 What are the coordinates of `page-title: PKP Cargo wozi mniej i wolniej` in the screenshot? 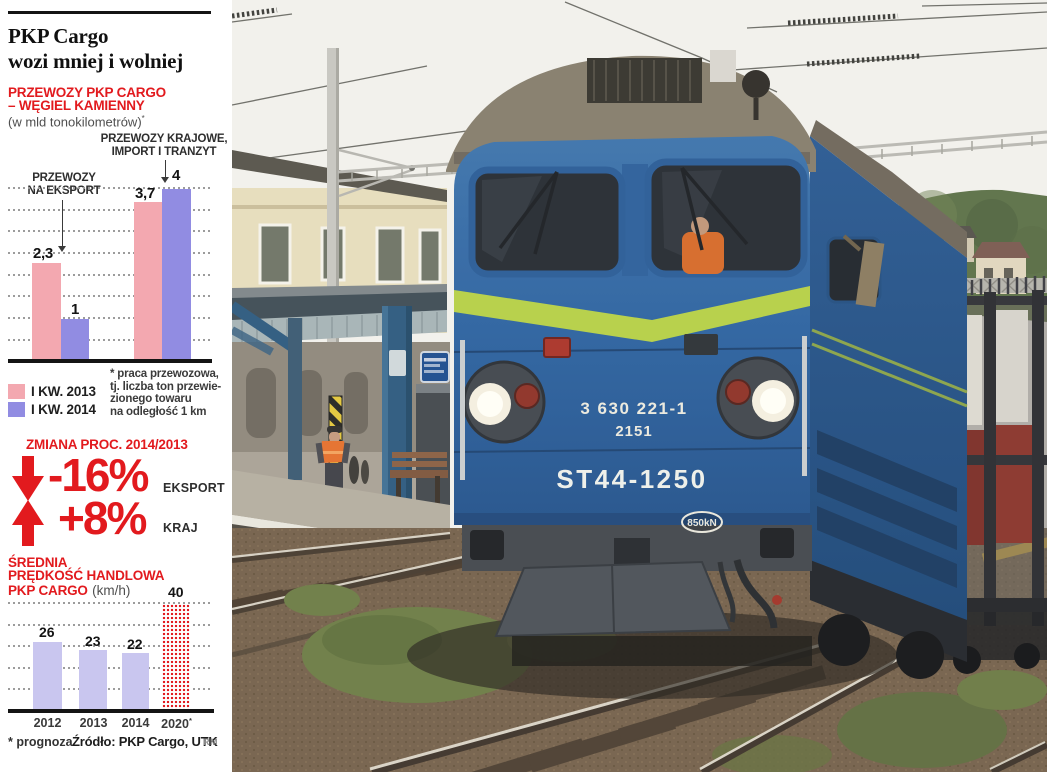 It's located at (95, 49).